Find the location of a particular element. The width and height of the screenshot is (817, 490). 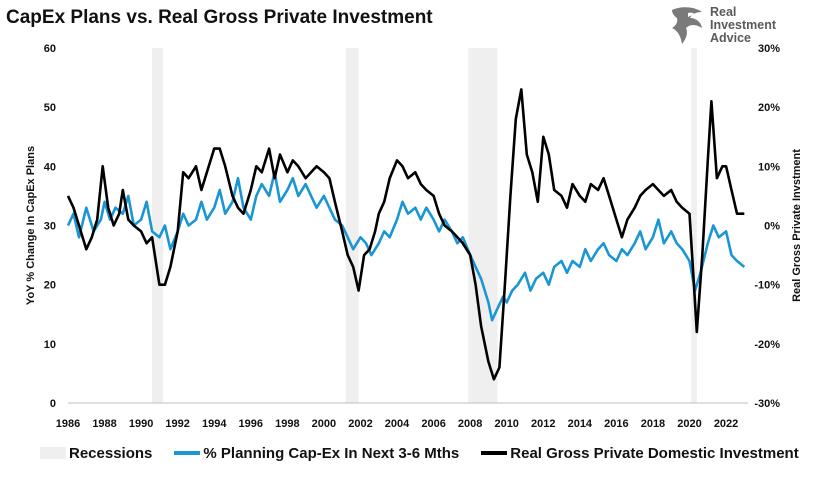

x-tick-label: 2004 is located at coordinates (397, 424).